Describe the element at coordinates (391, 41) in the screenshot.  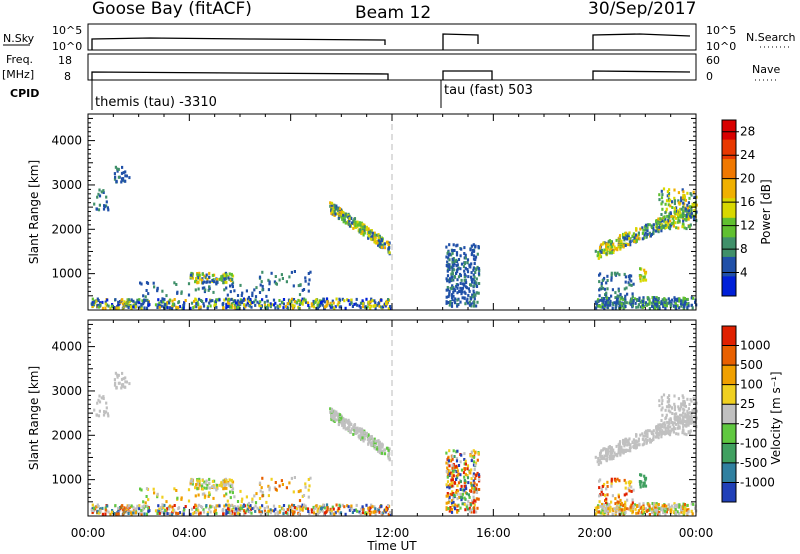
I see `nsky-trace` at that location.